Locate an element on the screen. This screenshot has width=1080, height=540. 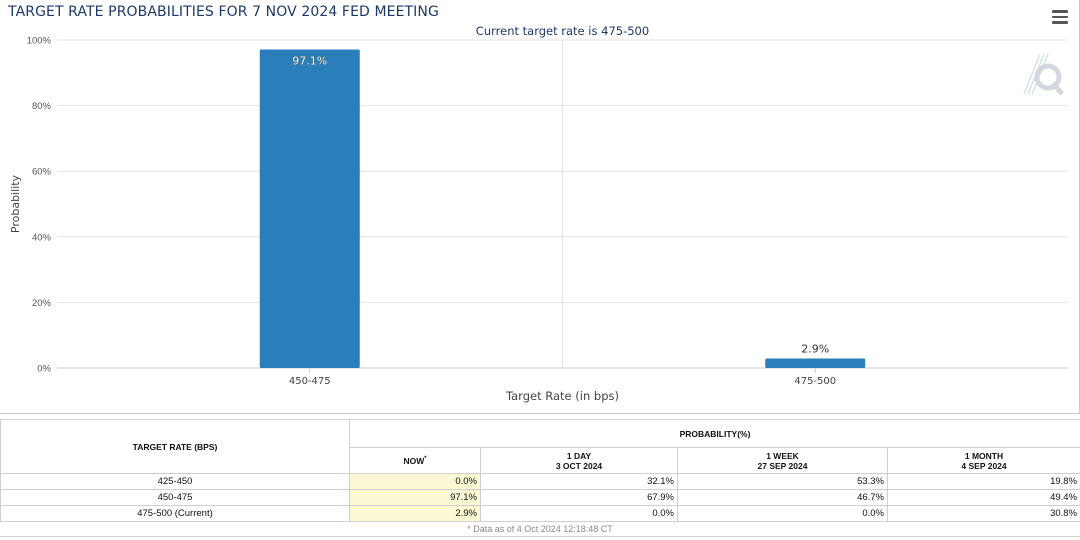
column-header: 1 WEEK 27 SEP 2024 is located at coordinates (782, 460).